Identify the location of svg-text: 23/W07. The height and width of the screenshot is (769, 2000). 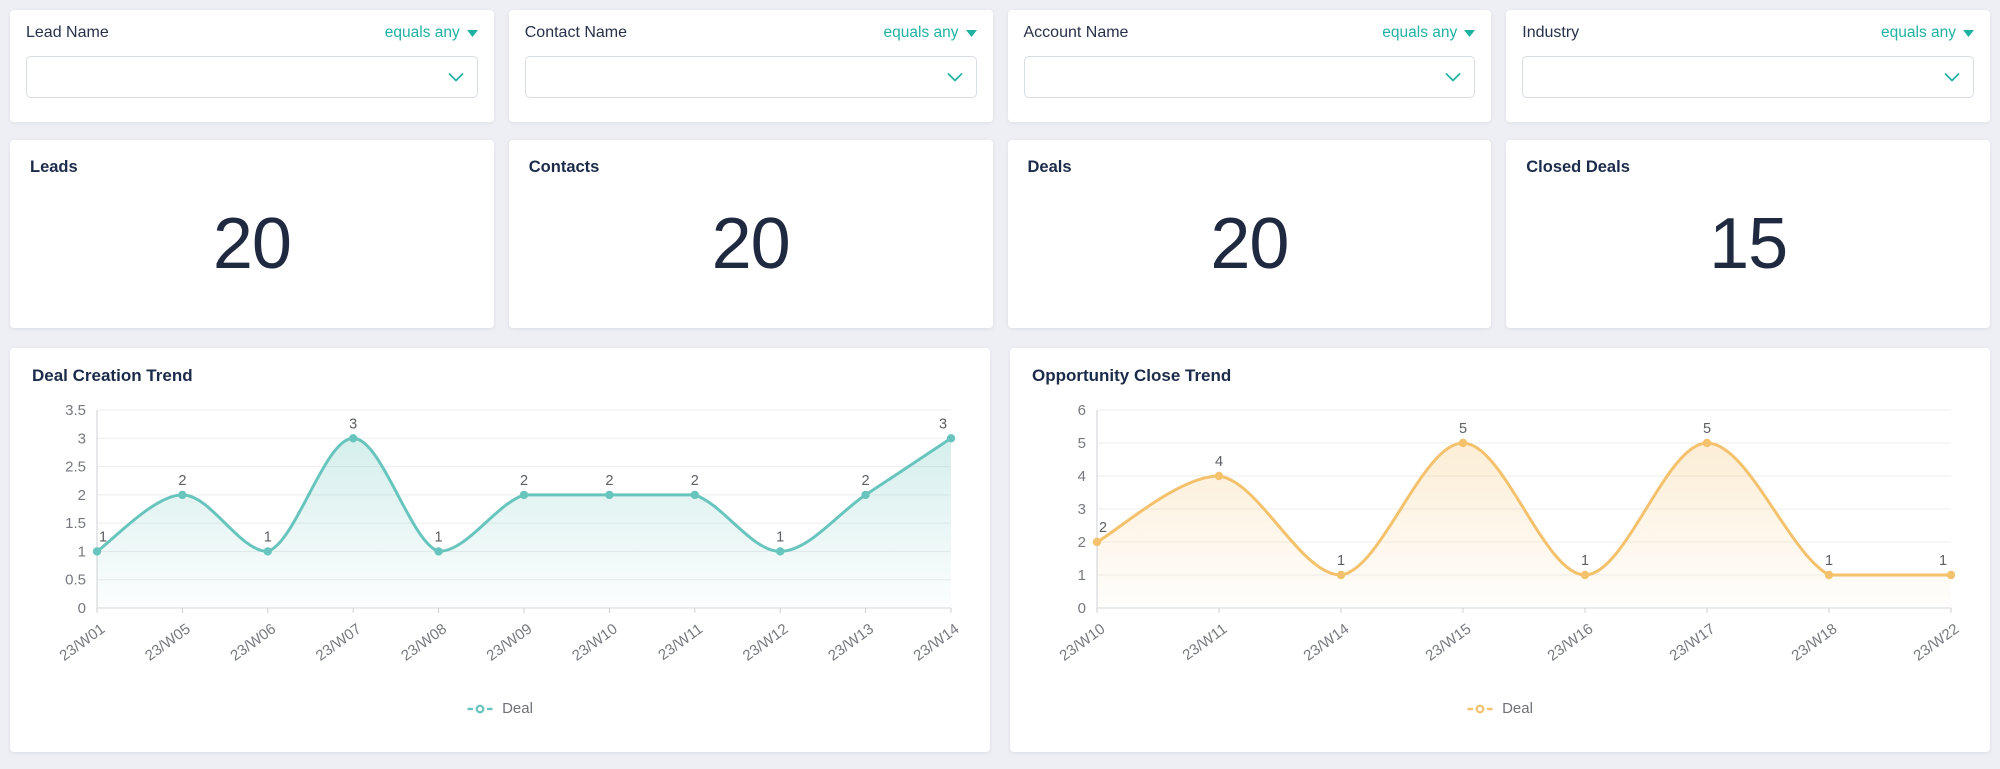
(339, 642).